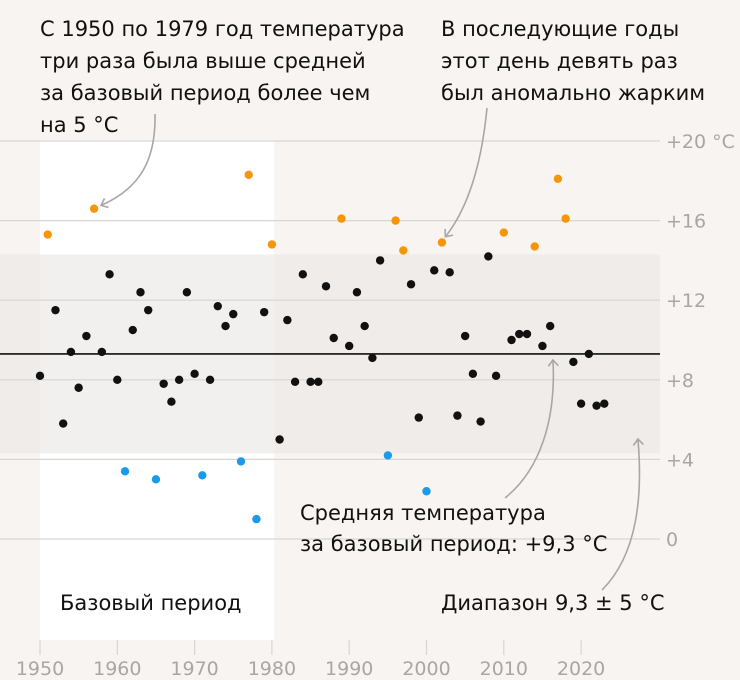 This screenshot has width=740, height=680. Describe the element at coordinates (194, 669) in the screenshot. I see `x-tick-label: 1970` at that location.